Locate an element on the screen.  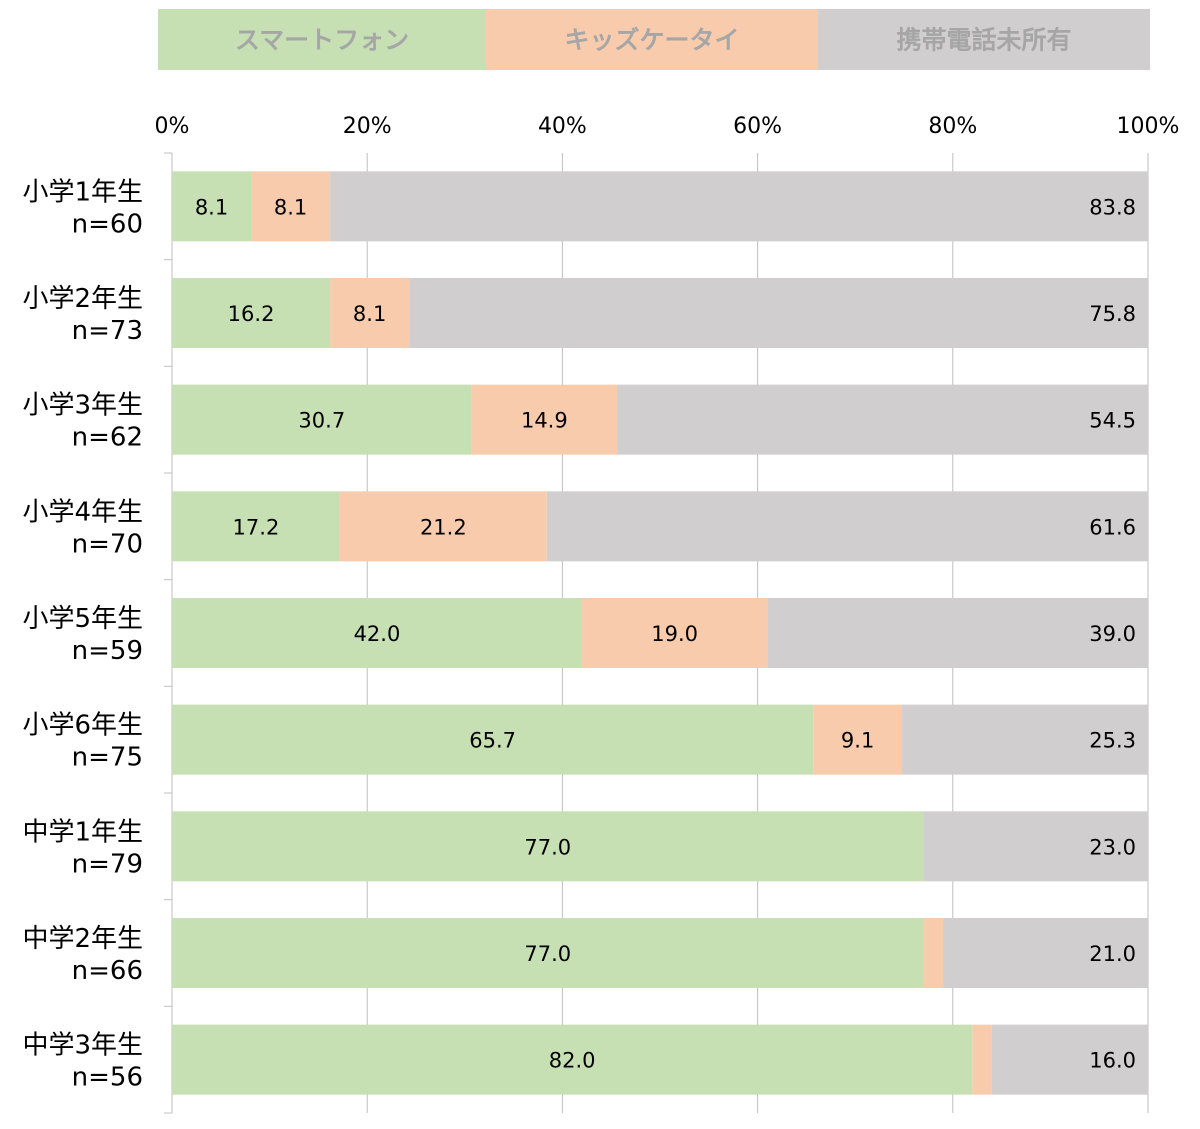
legend-label: 携帯電話未所有 is located at coordinates (983, 40).